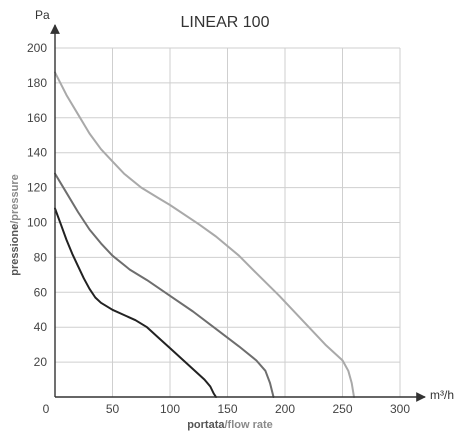 The image size is (460, 431). What do you see at coordinates (37, 83) in the screenshot?
I see `y-tick-label: 180` at bounding box center [37, 83].